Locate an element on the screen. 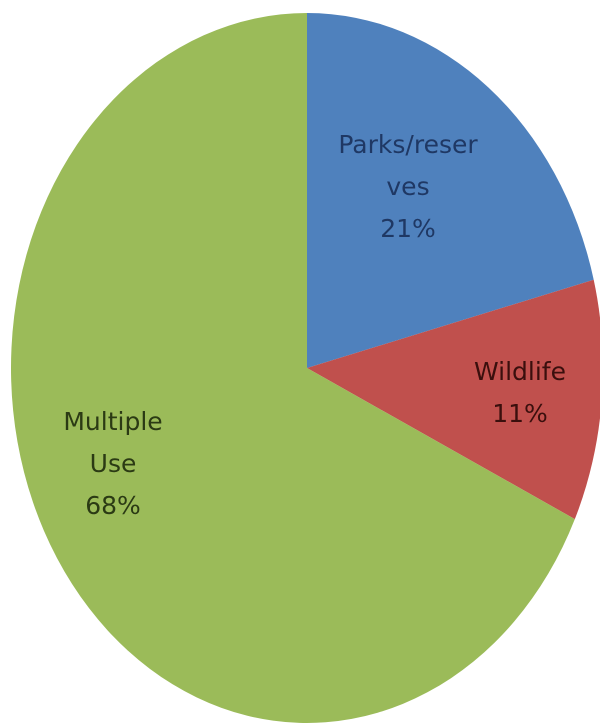 This screenshot has height=724, width=600. slice-category-label: Multiple is located at coordinates (112, 421).